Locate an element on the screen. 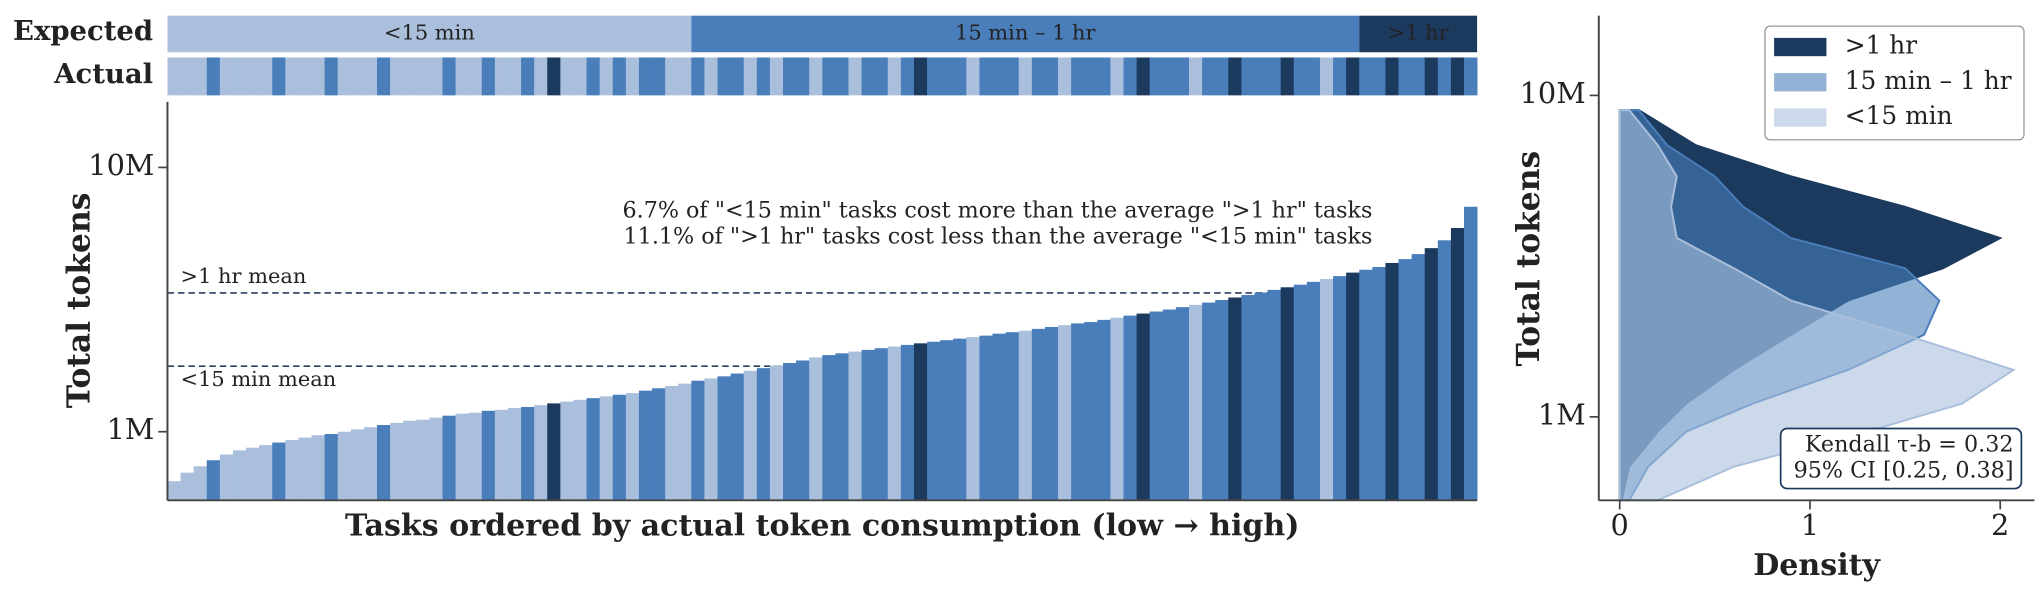 The height and width of the screenshot is (597, 2041). y-tick-label: 10M is located at coordinates (121, 165).